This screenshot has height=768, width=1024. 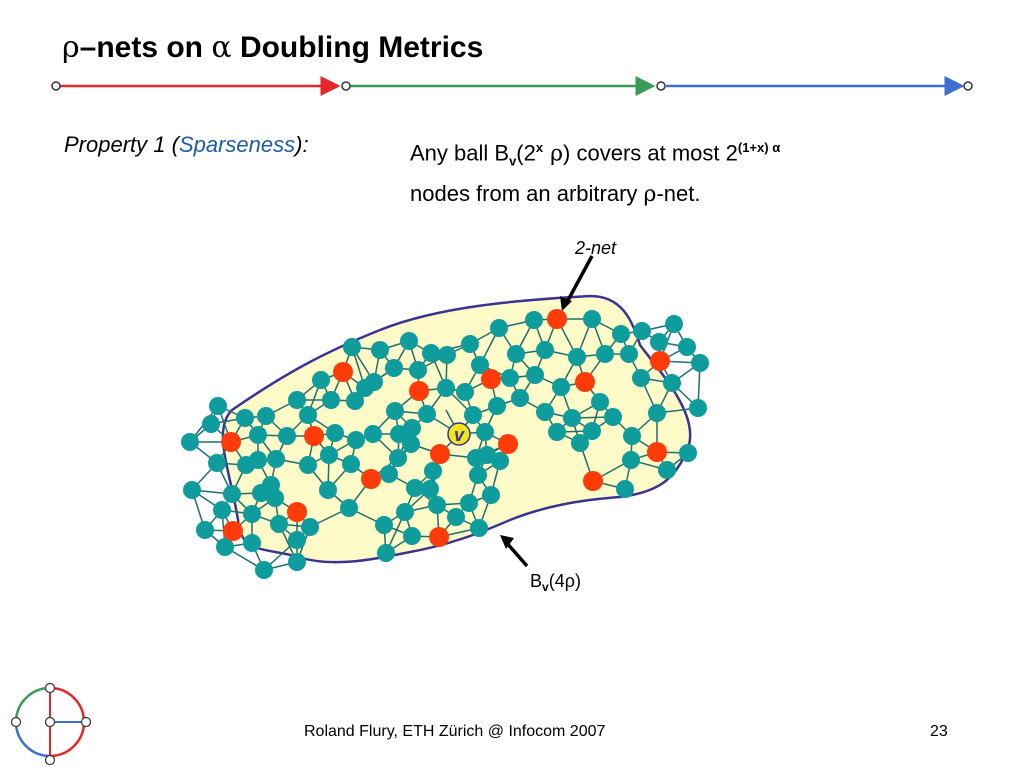 I want to click on ball-label: Bv(4ρ), so click(x=555, y=582).